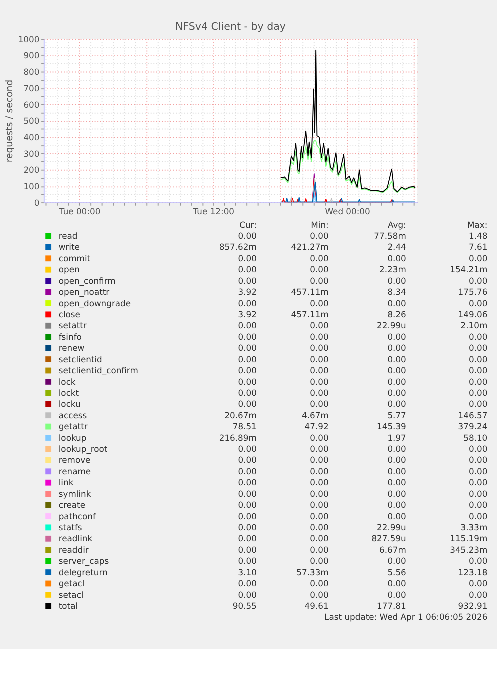 The width and height of the screenshot is (497, 676). I want to click on x-tick-label: Wed 00:00, so click(347, 211).